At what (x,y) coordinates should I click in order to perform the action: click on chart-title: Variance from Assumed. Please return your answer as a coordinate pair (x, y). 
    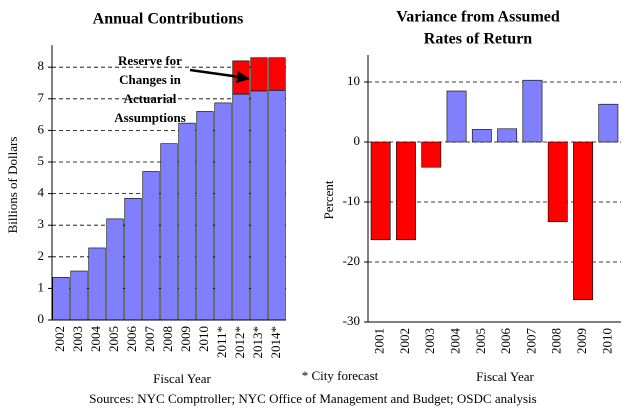
    Looking at the image, I should click on (478, 17).